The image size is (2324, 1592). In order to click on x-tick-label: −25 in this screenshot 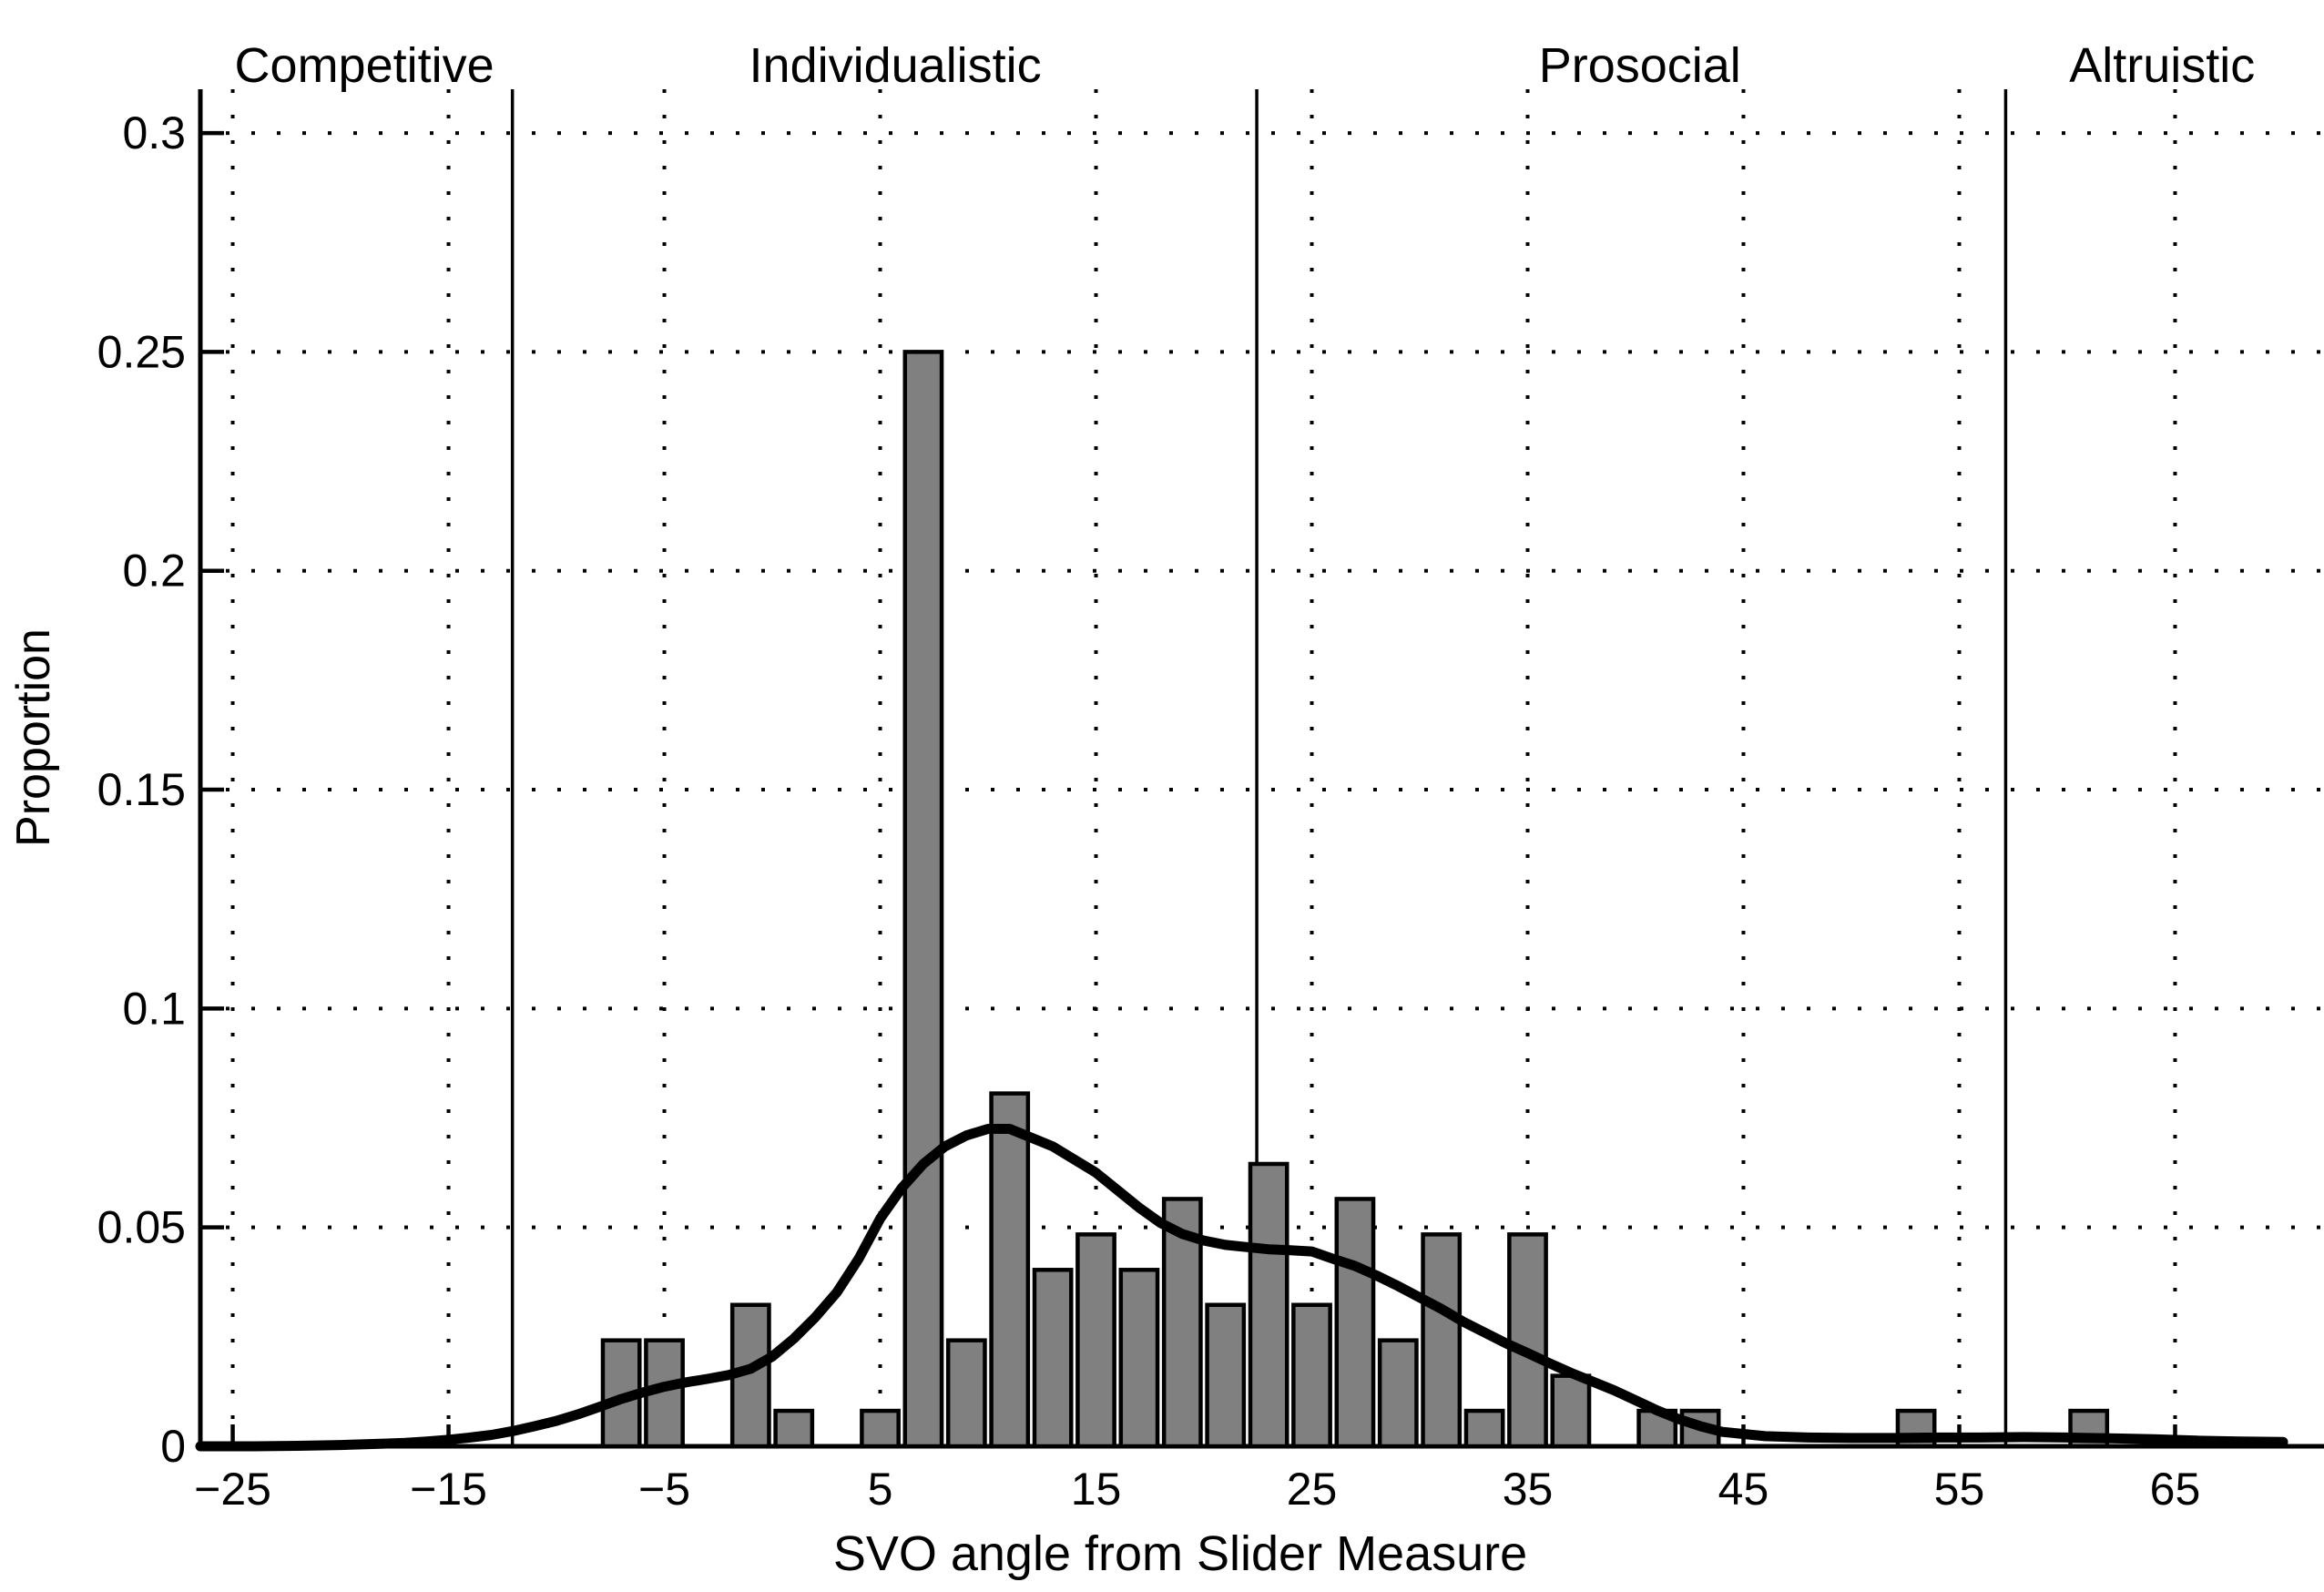, I will do `click(232, 1489)`.